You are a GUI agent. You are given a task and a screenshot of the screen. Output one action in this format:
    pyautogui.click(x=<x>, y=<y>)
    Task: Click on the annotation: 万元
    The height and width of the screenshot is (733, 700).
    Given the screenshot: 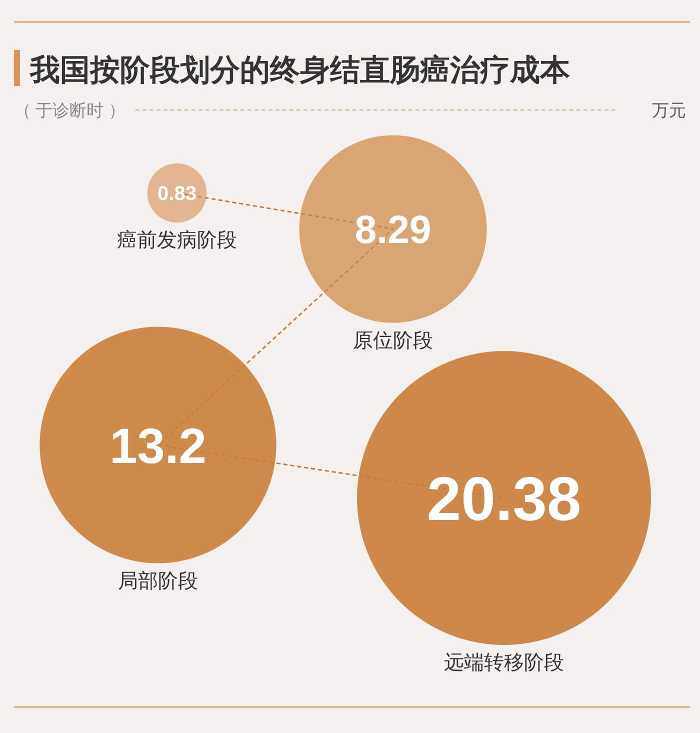 What is the action you would take?
    pyautogui.click(x=669, y=110)
    